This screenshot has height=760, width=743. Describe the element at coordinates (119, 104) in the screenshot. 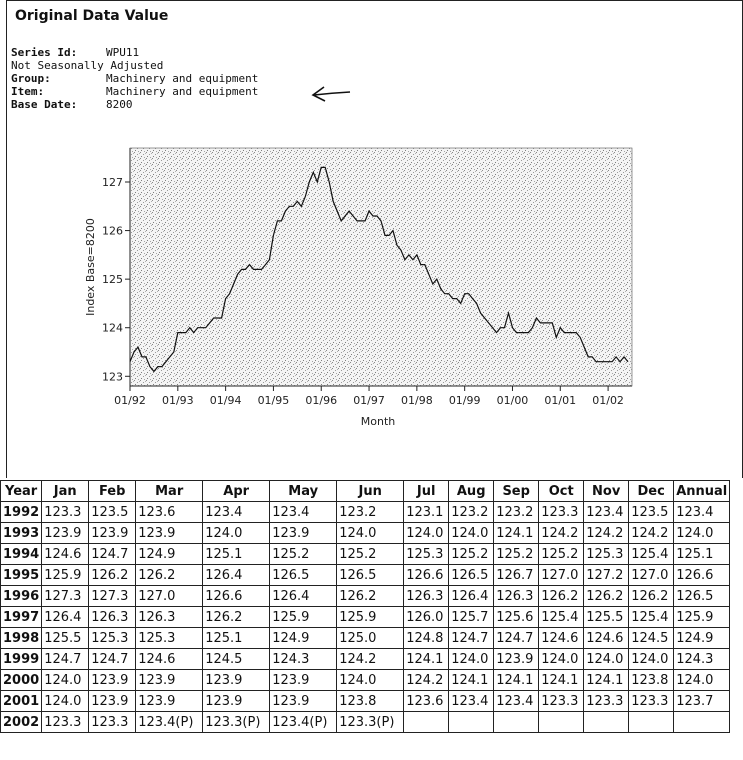

I see `base-date-value: 8200` at that location.